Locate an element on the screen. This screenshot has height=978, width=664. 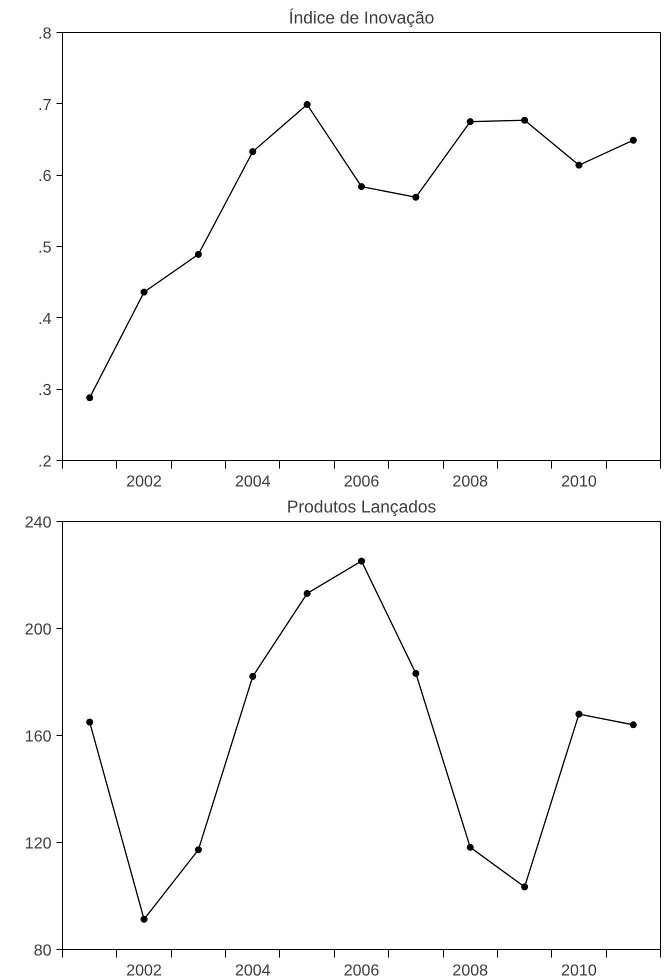
y-tick-label: .6 is located at coordinates (45, 177).